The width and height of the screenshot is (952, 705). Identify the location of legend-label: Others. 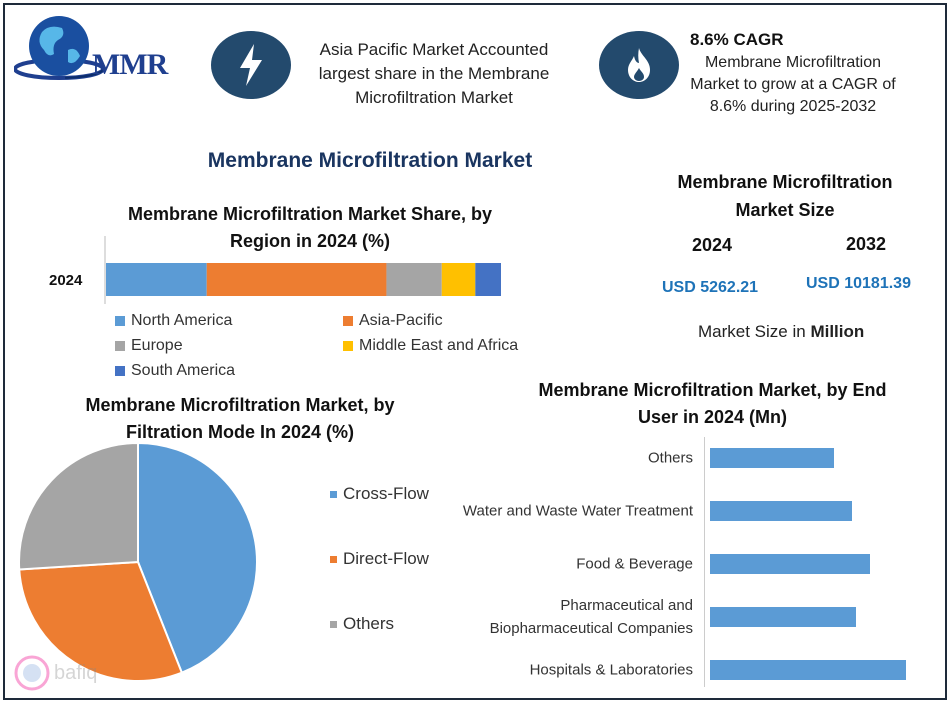
(369, 623).